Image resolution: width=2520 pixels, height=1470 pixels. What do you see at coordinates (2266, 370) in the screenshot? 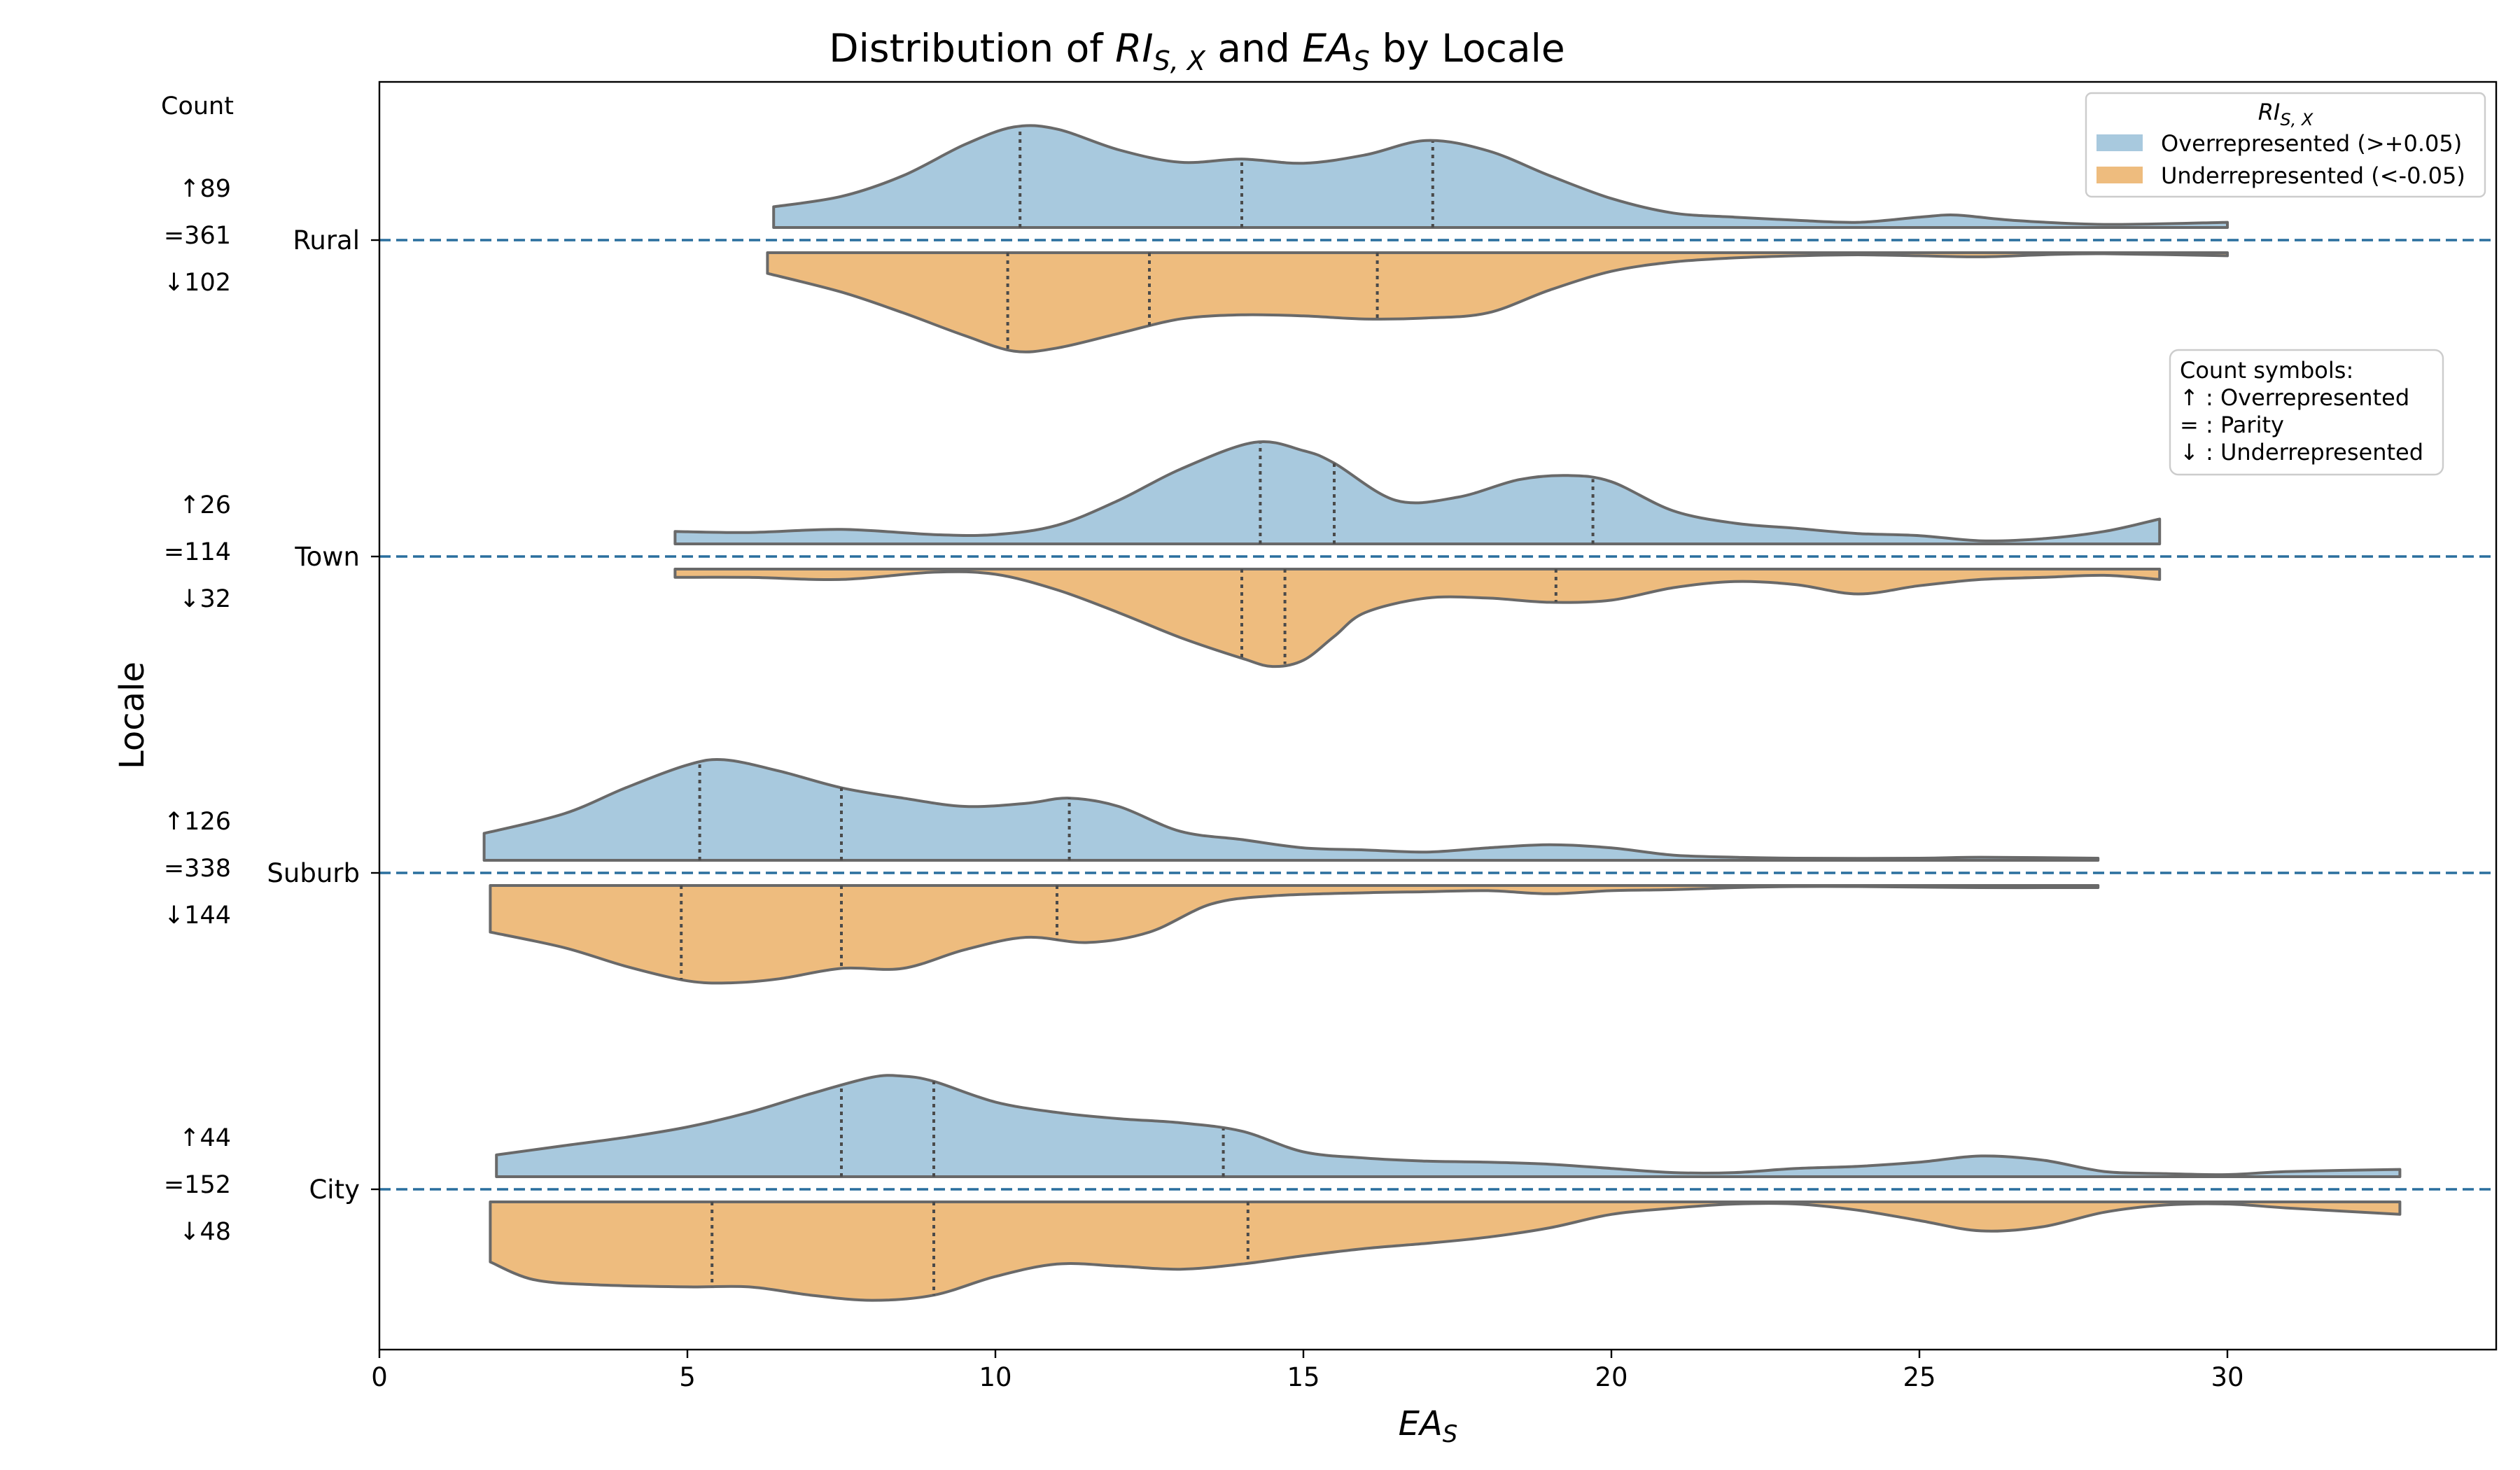
I see `count-symbols-line-1: Count symbols:` at bounding box center [2266, 370].